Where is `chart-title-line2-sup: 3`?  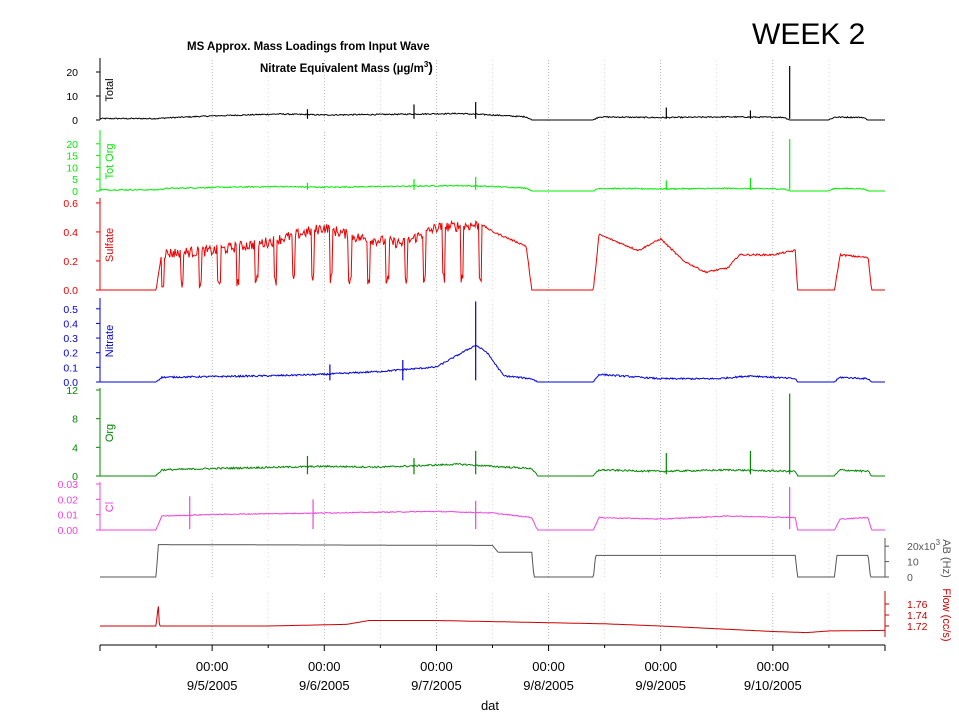
chart-title-line2-sup: 3 is located at coordinates (426, 64).